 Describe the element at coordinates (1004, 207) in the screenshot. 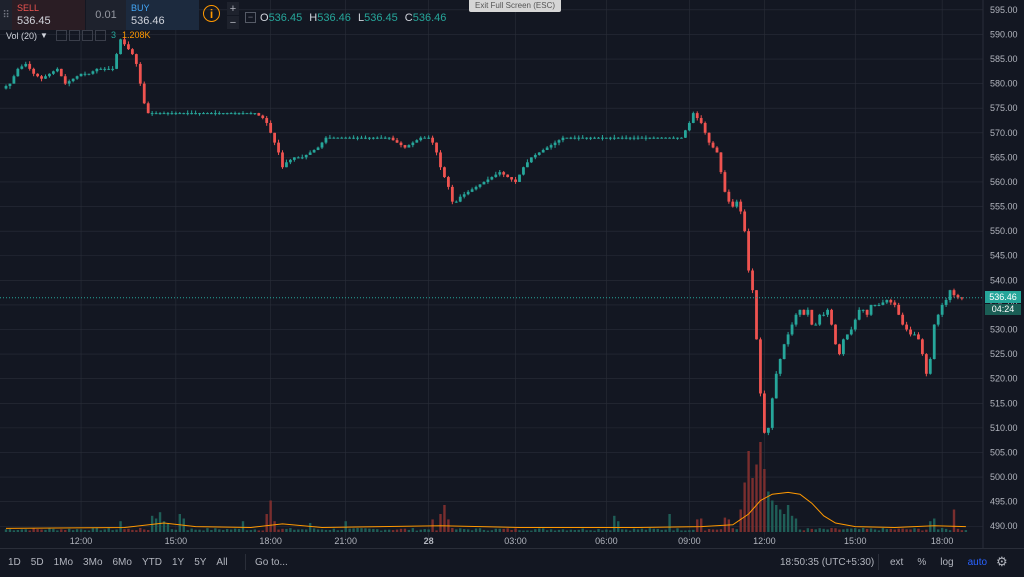

I see `price-tick-label: 555.00` at that location.